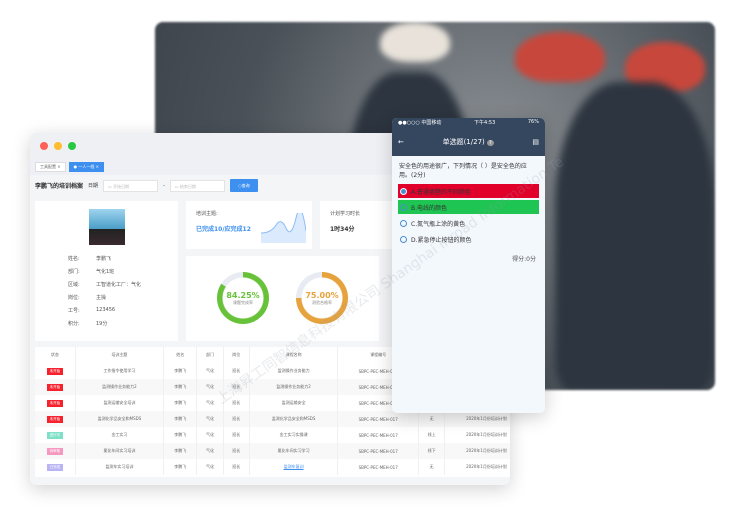 The width and height of the screenshot is (738, 519). I want to click on topic-label: 培训主题:, so click(207, 214).